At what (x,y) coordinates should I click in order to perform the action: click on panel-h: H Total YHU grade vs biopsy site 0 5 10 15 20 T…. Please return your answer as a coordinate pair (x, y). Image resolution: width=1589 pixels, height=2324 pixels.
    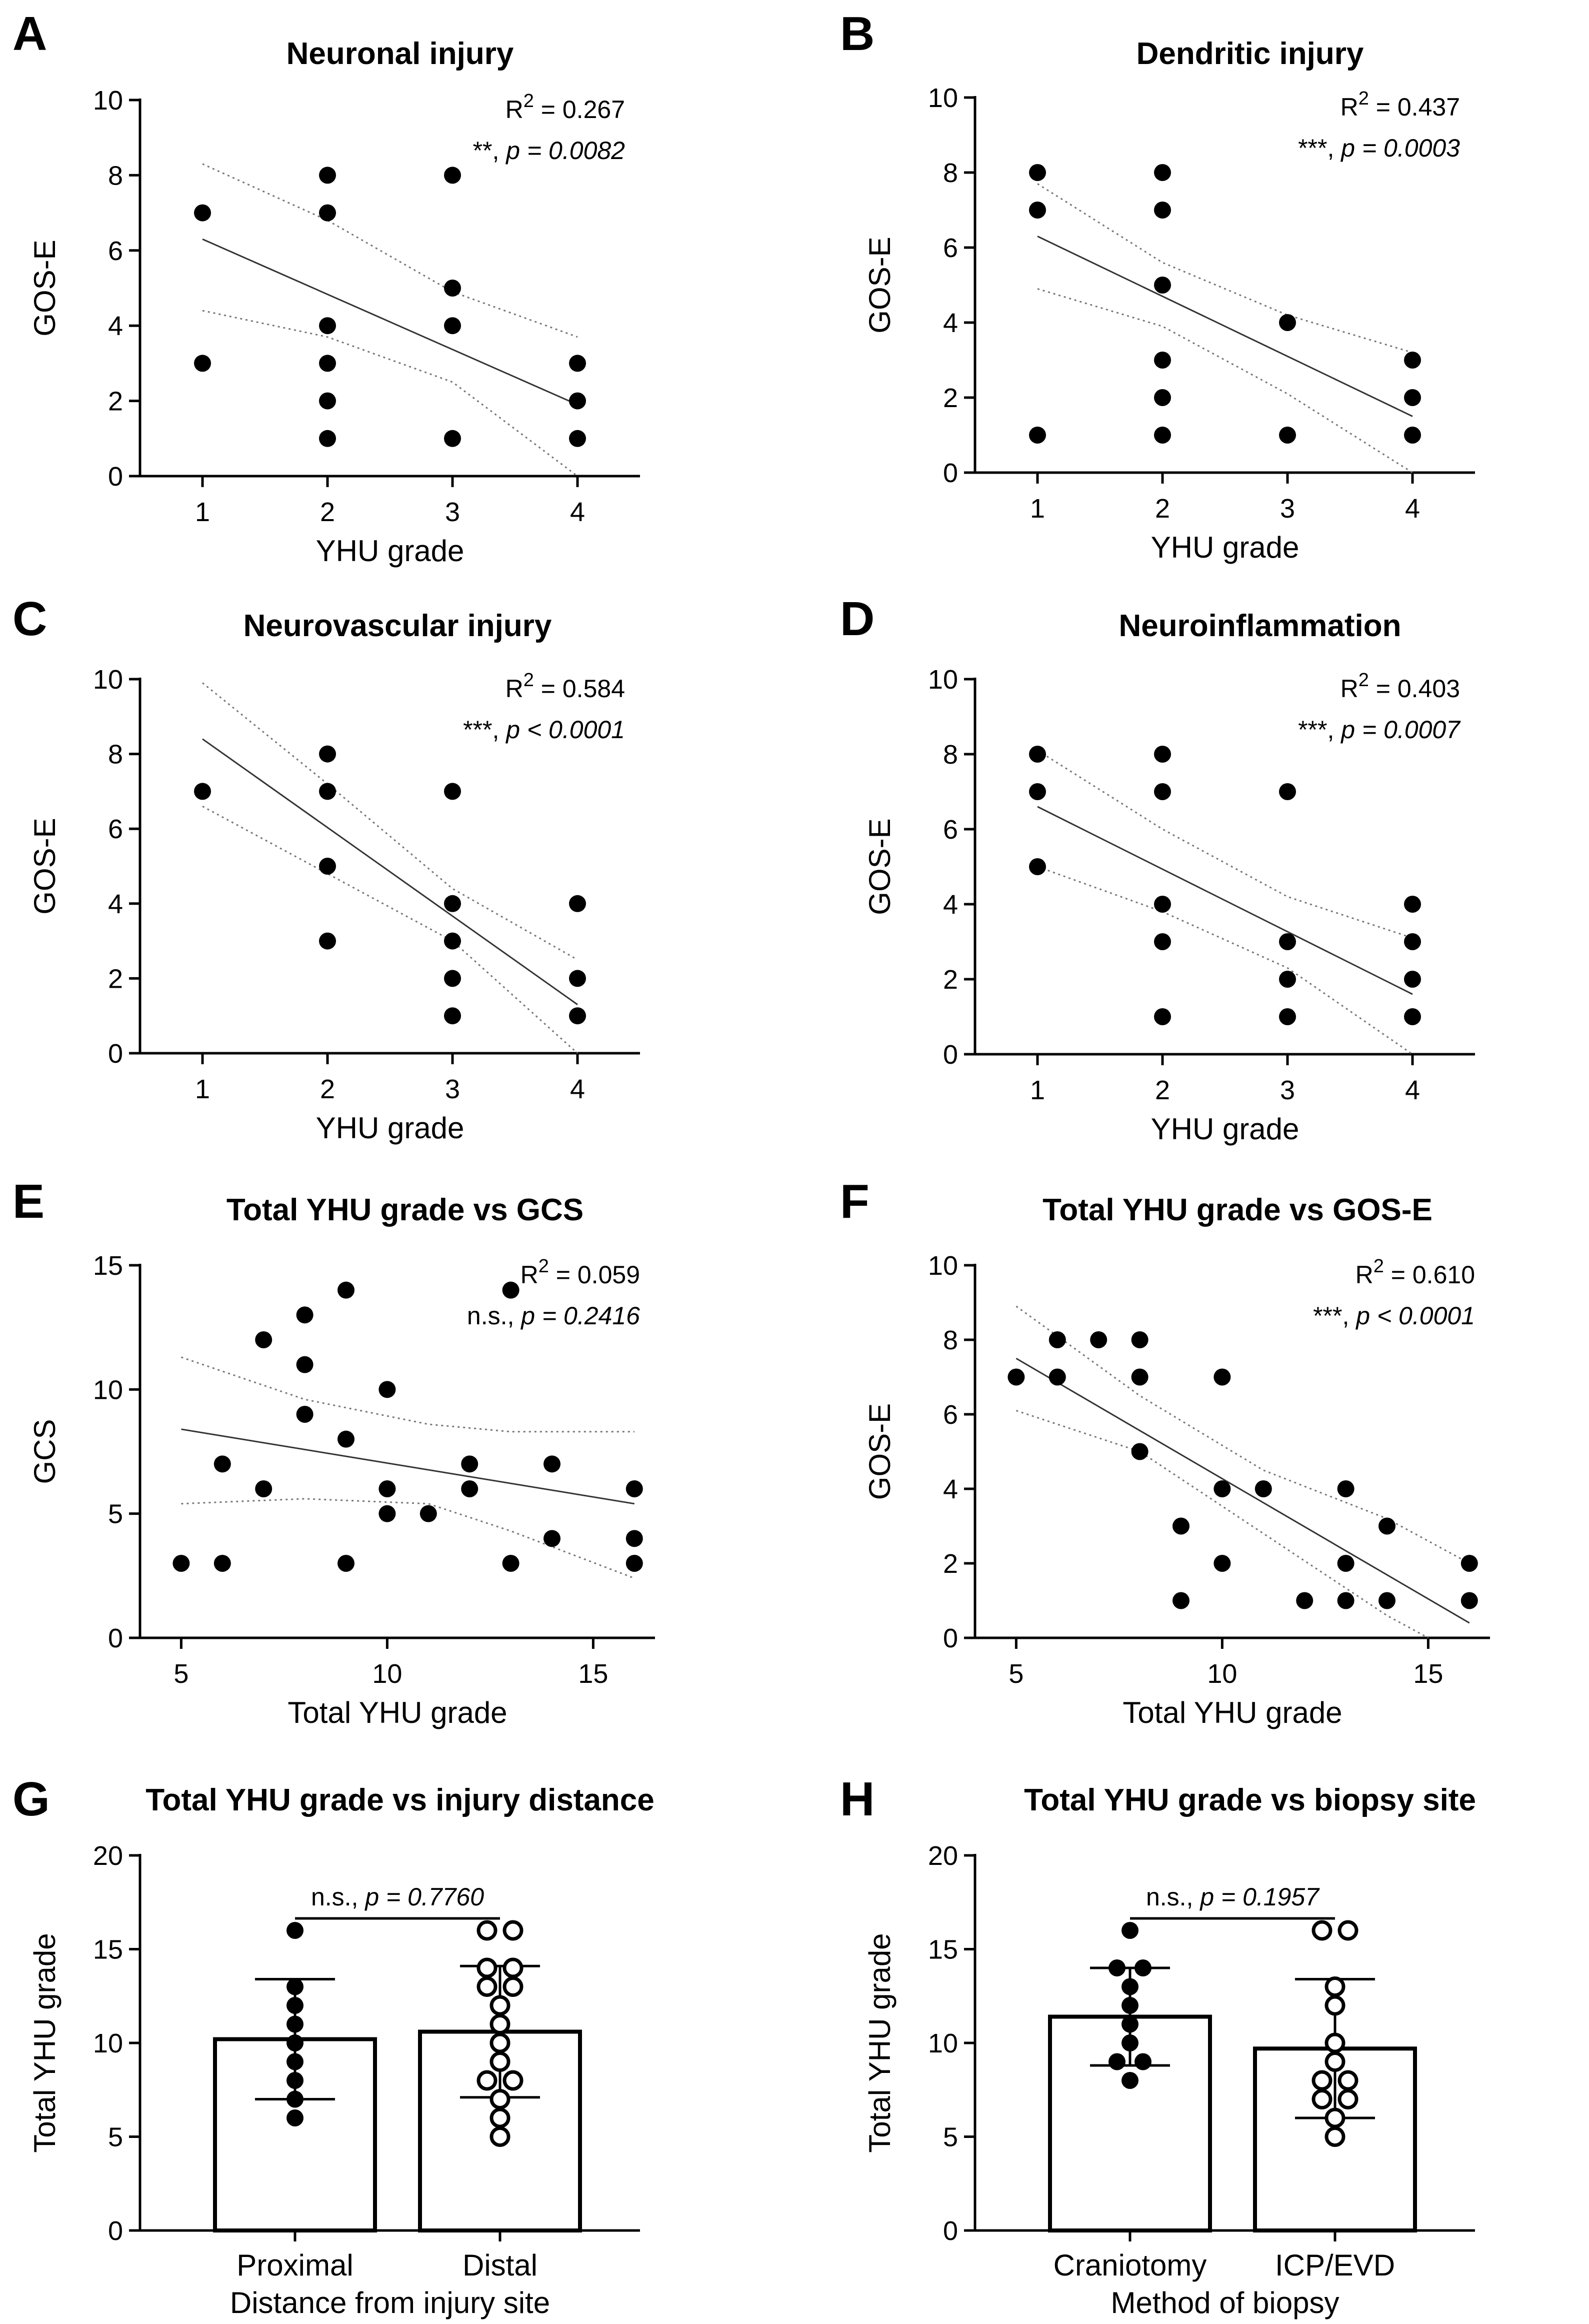
    Looking at the image, I should click on (1158, 2045).